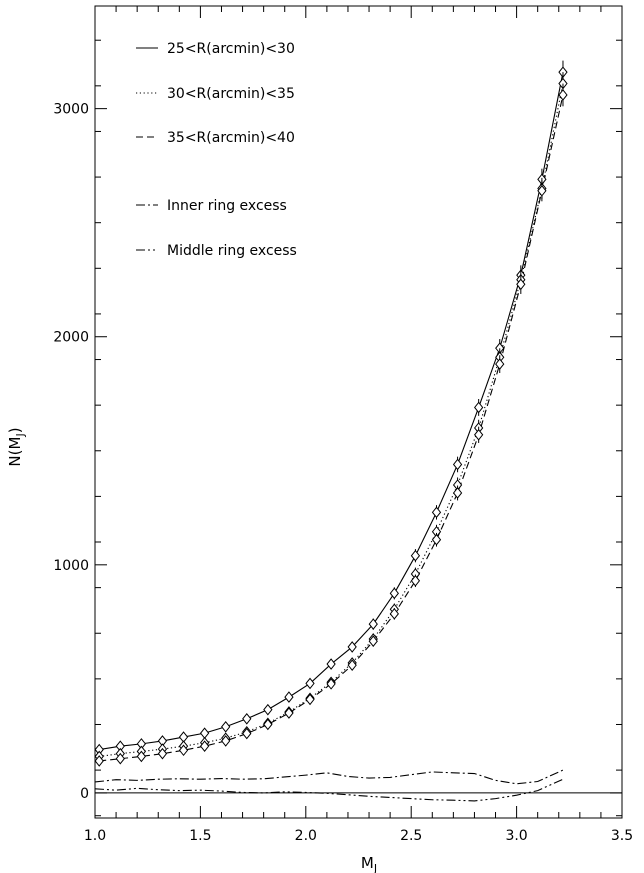 The height and width of the screenshot is (873, 644). Describe the element at coordinates (231, 138) in the screenshot. I see `legend-label: 35<R(arcmin)<40` at that location.